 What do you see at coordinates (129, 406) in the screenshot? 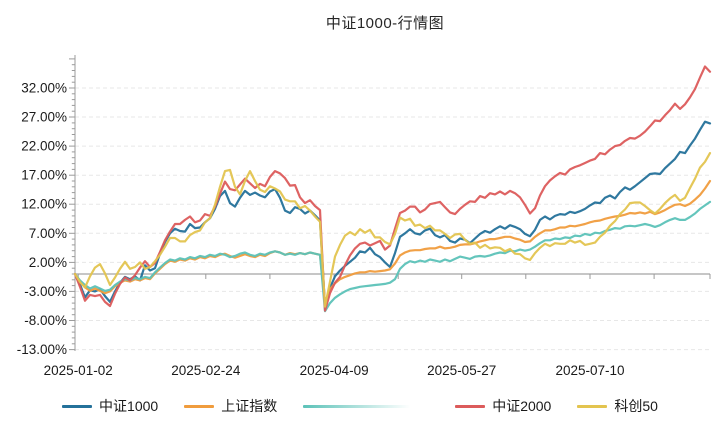
I see `legend-label: 中证1000` at bounding box center [129, 406].